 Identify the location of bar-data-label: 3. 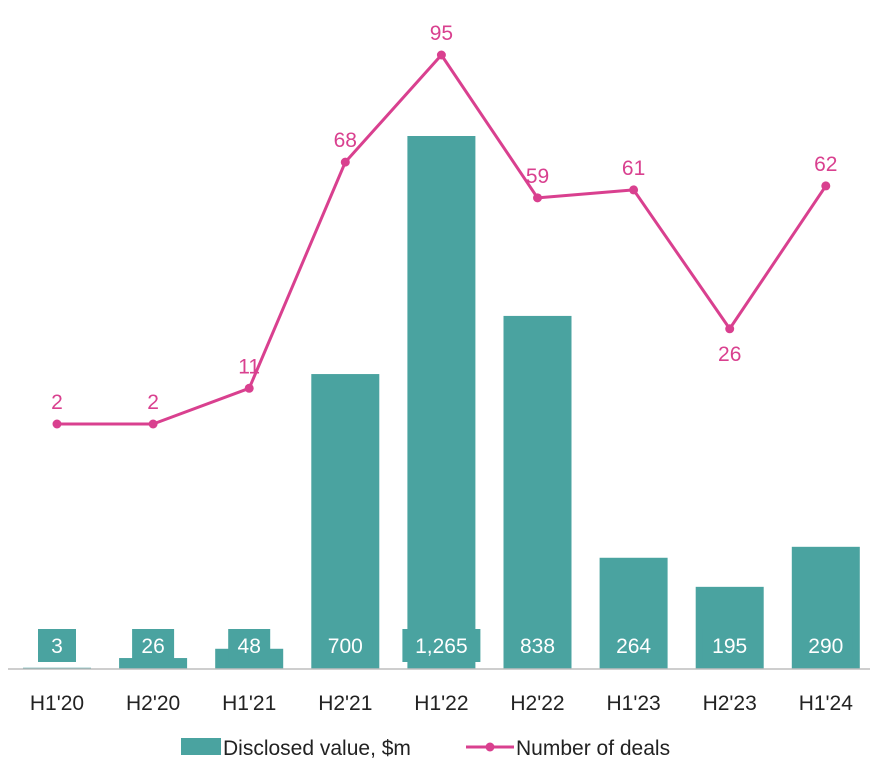
(57, 646).